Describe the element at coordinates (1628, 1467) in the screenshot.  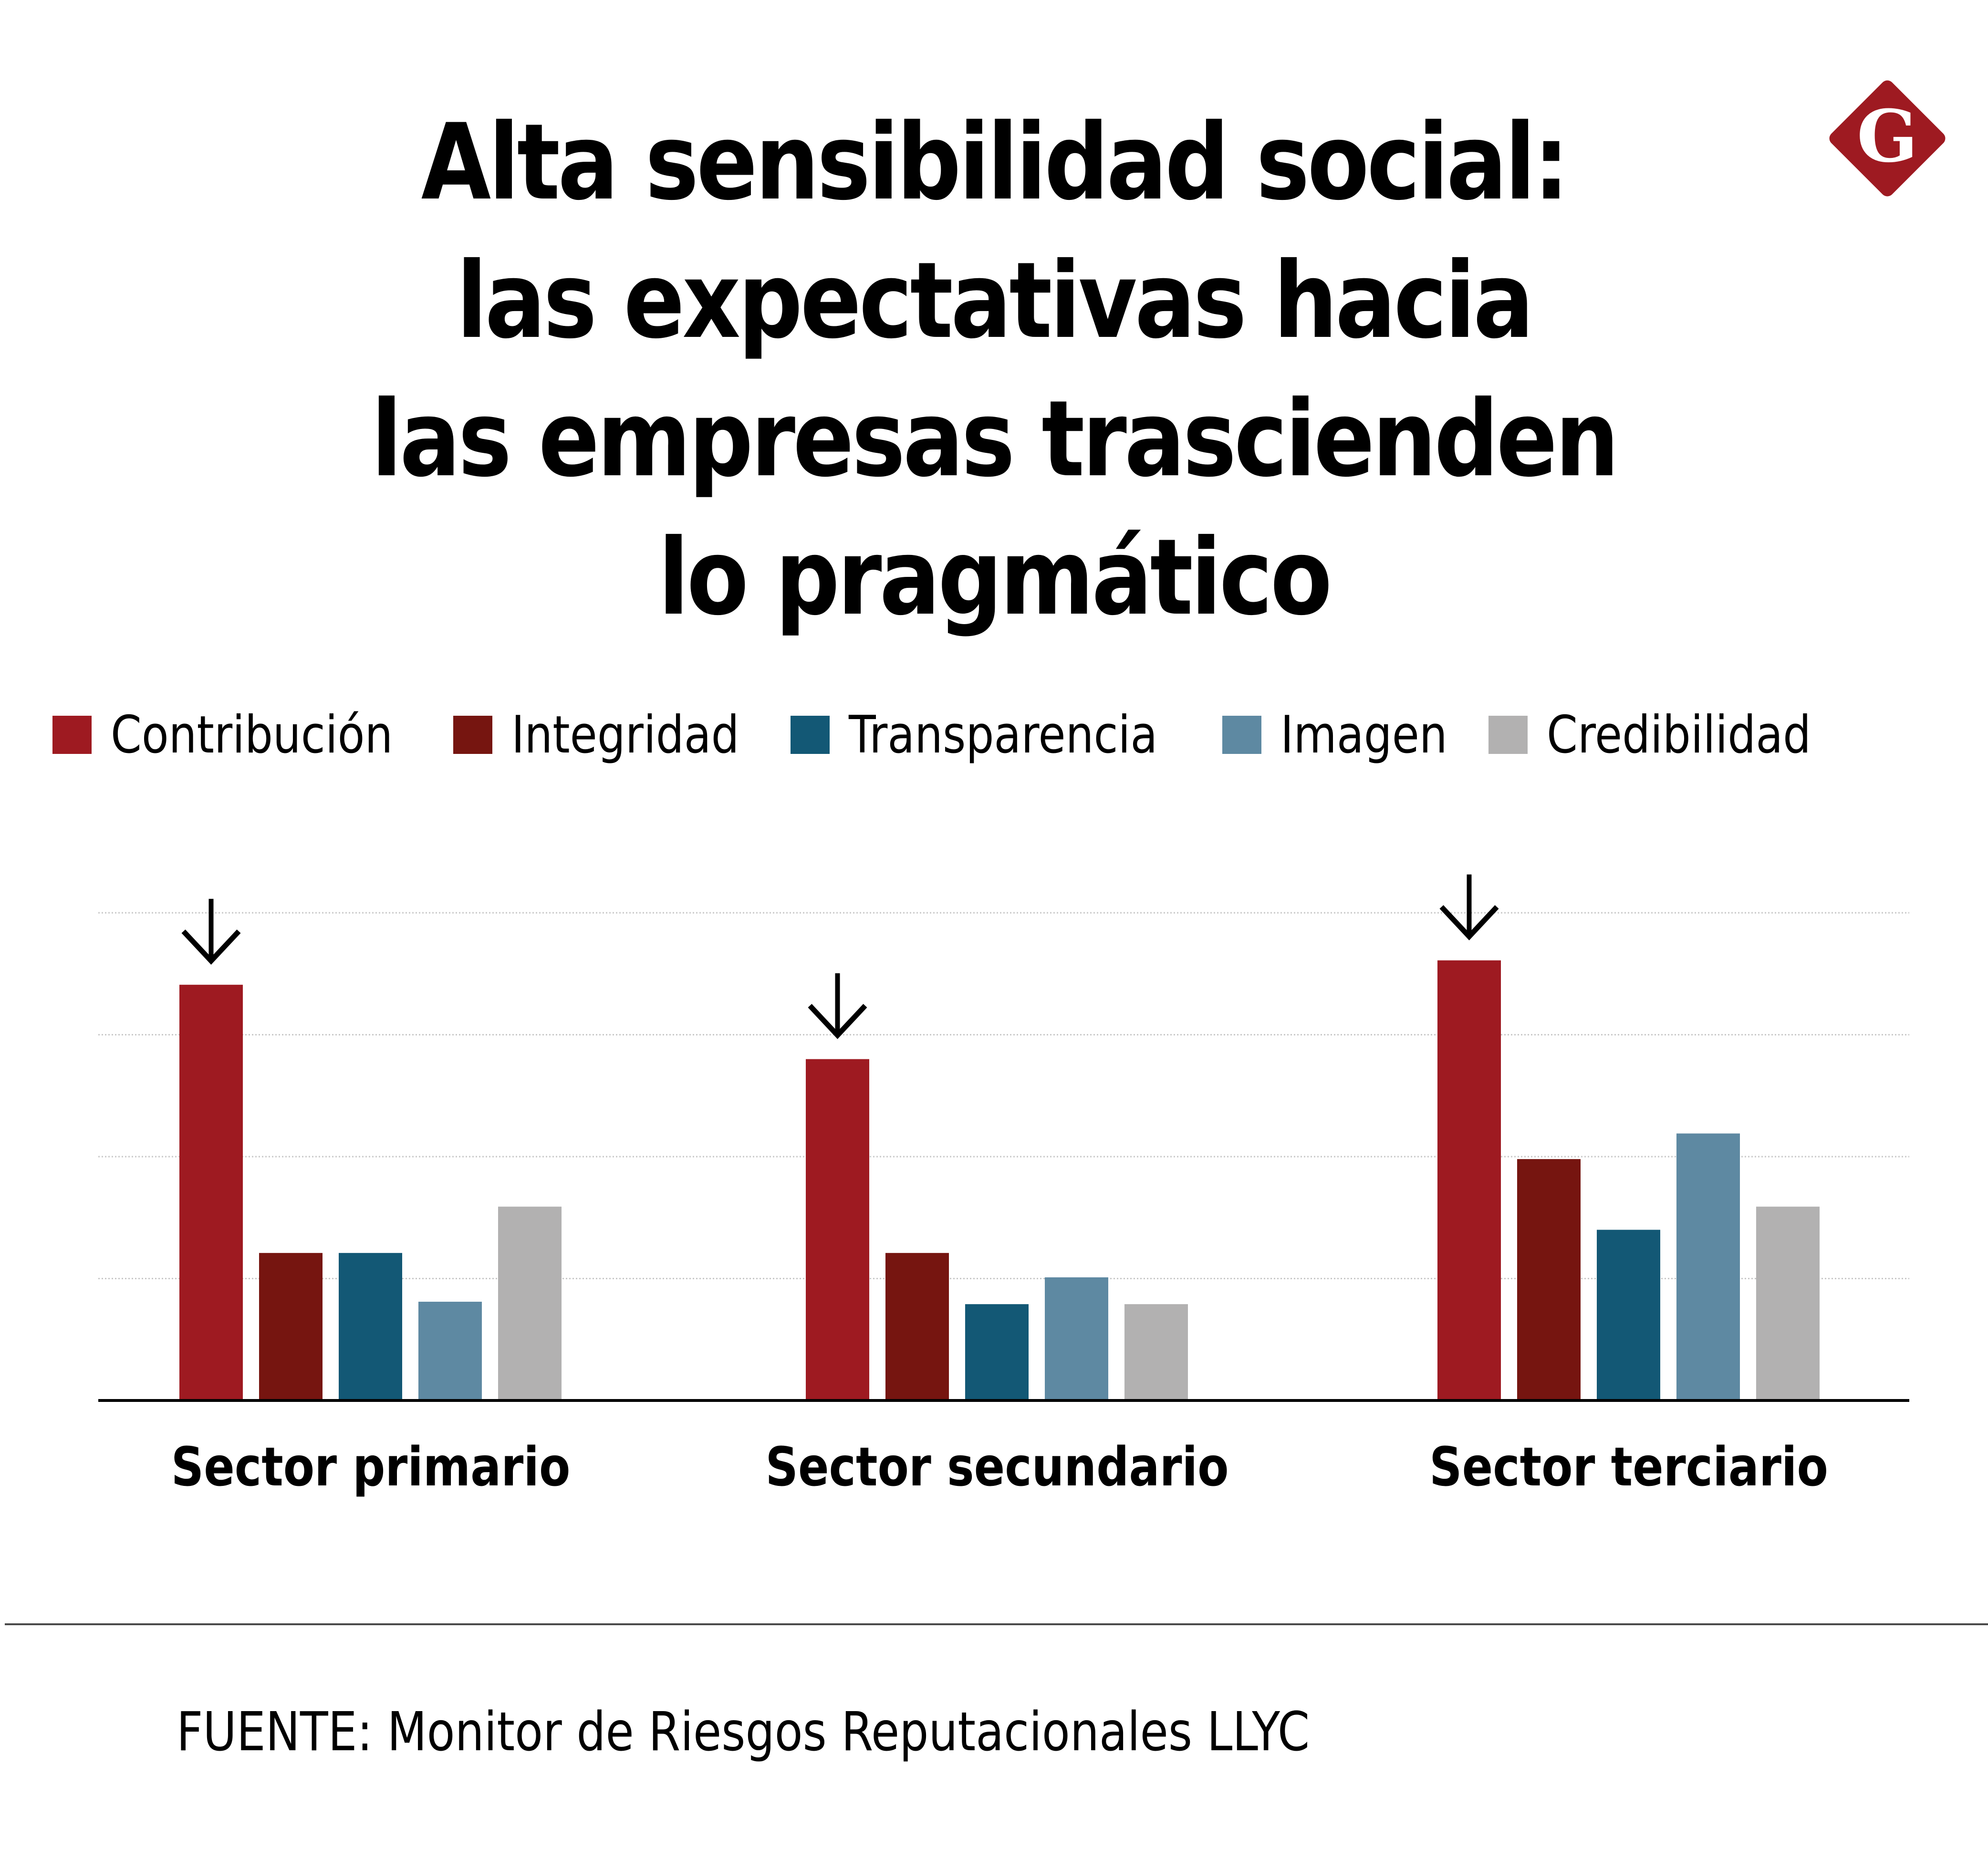
I see `category-label-sector-terciario: Sector terciario` at that location.